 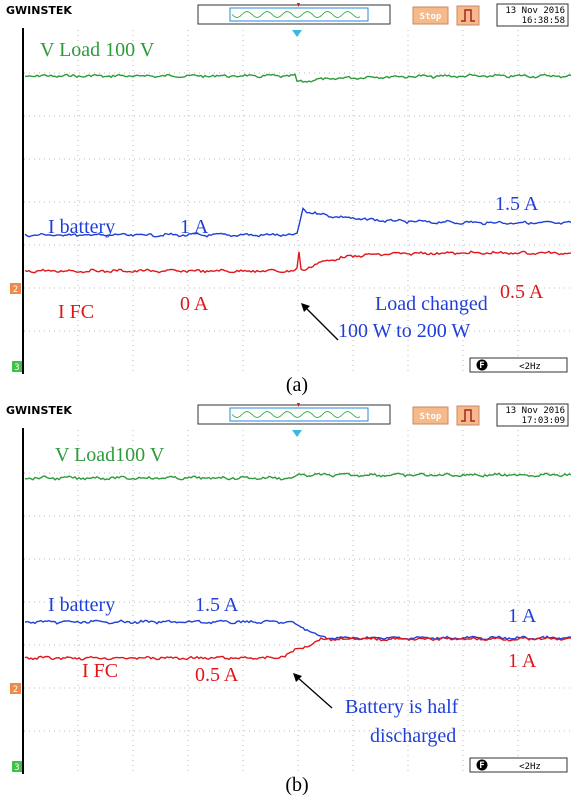 I want to click on label-battery-before: 1 A, so click(x=194, y=227).